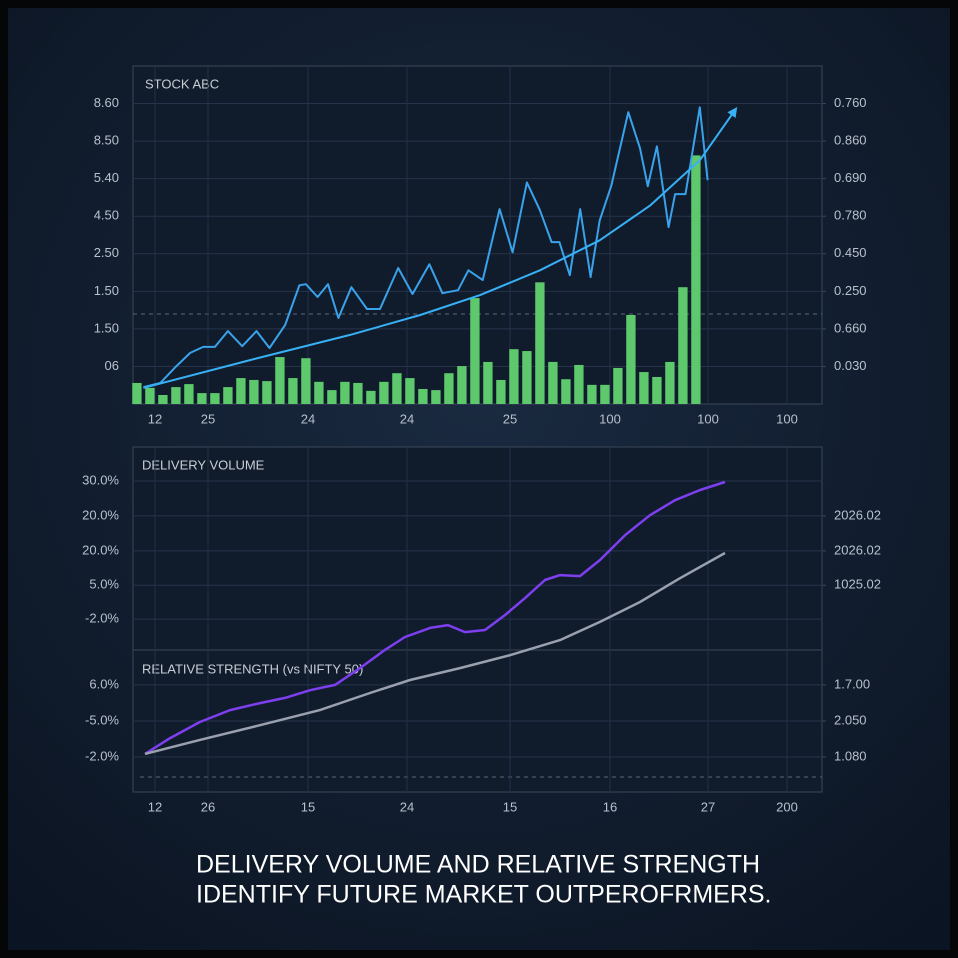 The height and width of the screenshot is (958, 958). I want to click on y2-tick-label: 0.450, so click(850, 252).